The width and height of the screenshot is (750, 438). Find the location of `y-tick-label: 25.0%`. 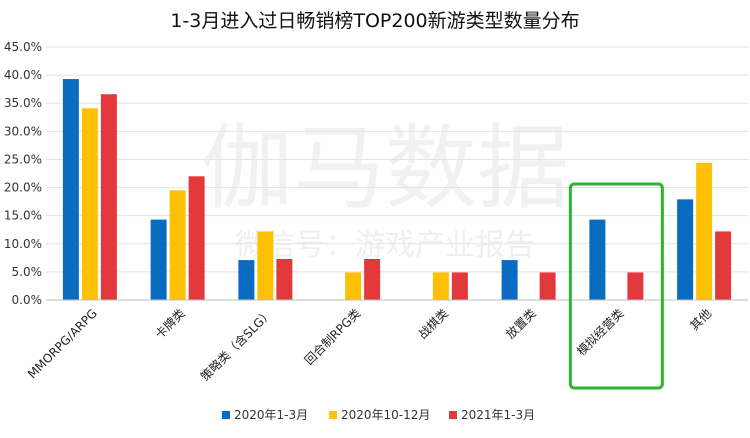

y-tick-label: 25.0% is located at coordinates (23, 159).